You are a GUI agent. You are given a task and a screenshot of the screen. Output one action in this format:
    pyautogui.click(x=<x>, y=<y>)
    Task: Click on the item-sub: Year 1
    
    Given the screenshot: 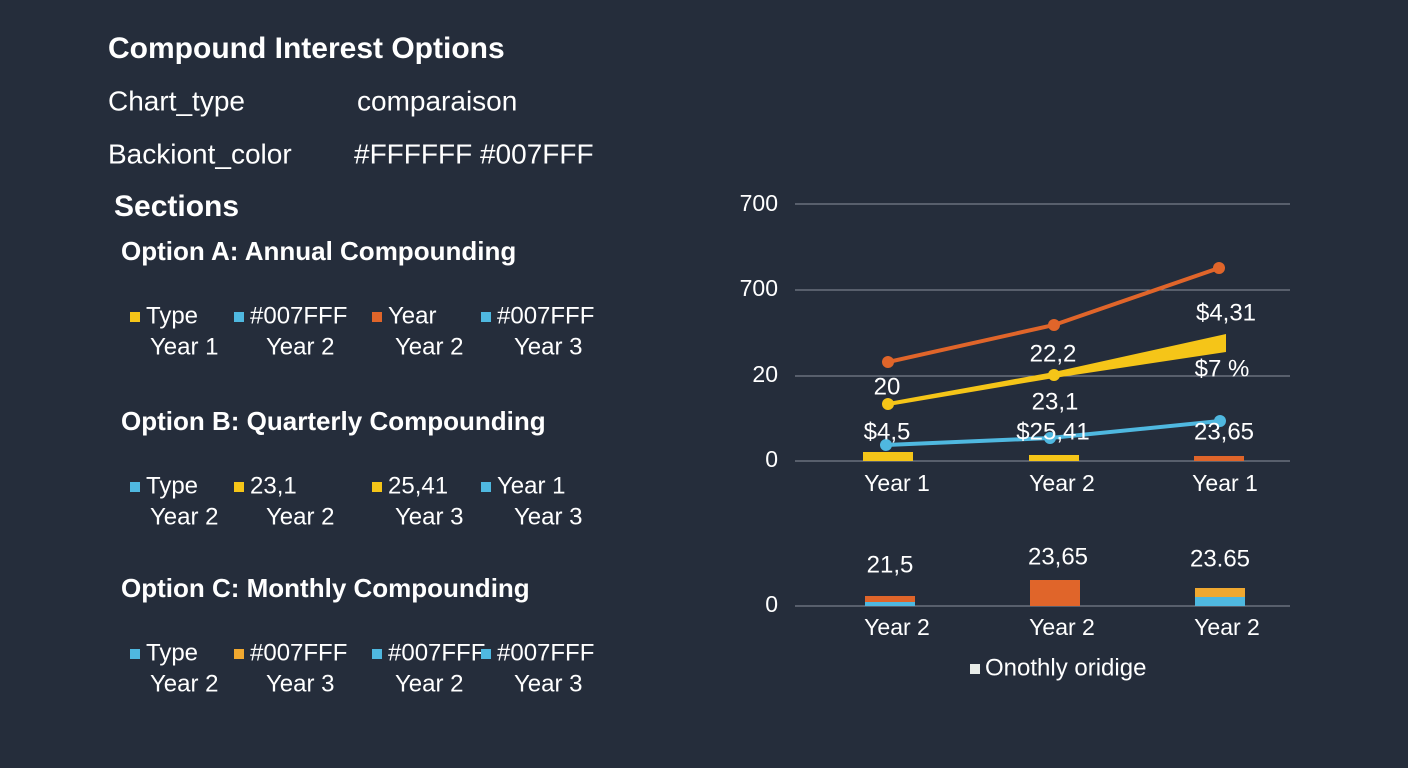 What is the action you would take?
    pyautogui.click(x=184, y=346)
    